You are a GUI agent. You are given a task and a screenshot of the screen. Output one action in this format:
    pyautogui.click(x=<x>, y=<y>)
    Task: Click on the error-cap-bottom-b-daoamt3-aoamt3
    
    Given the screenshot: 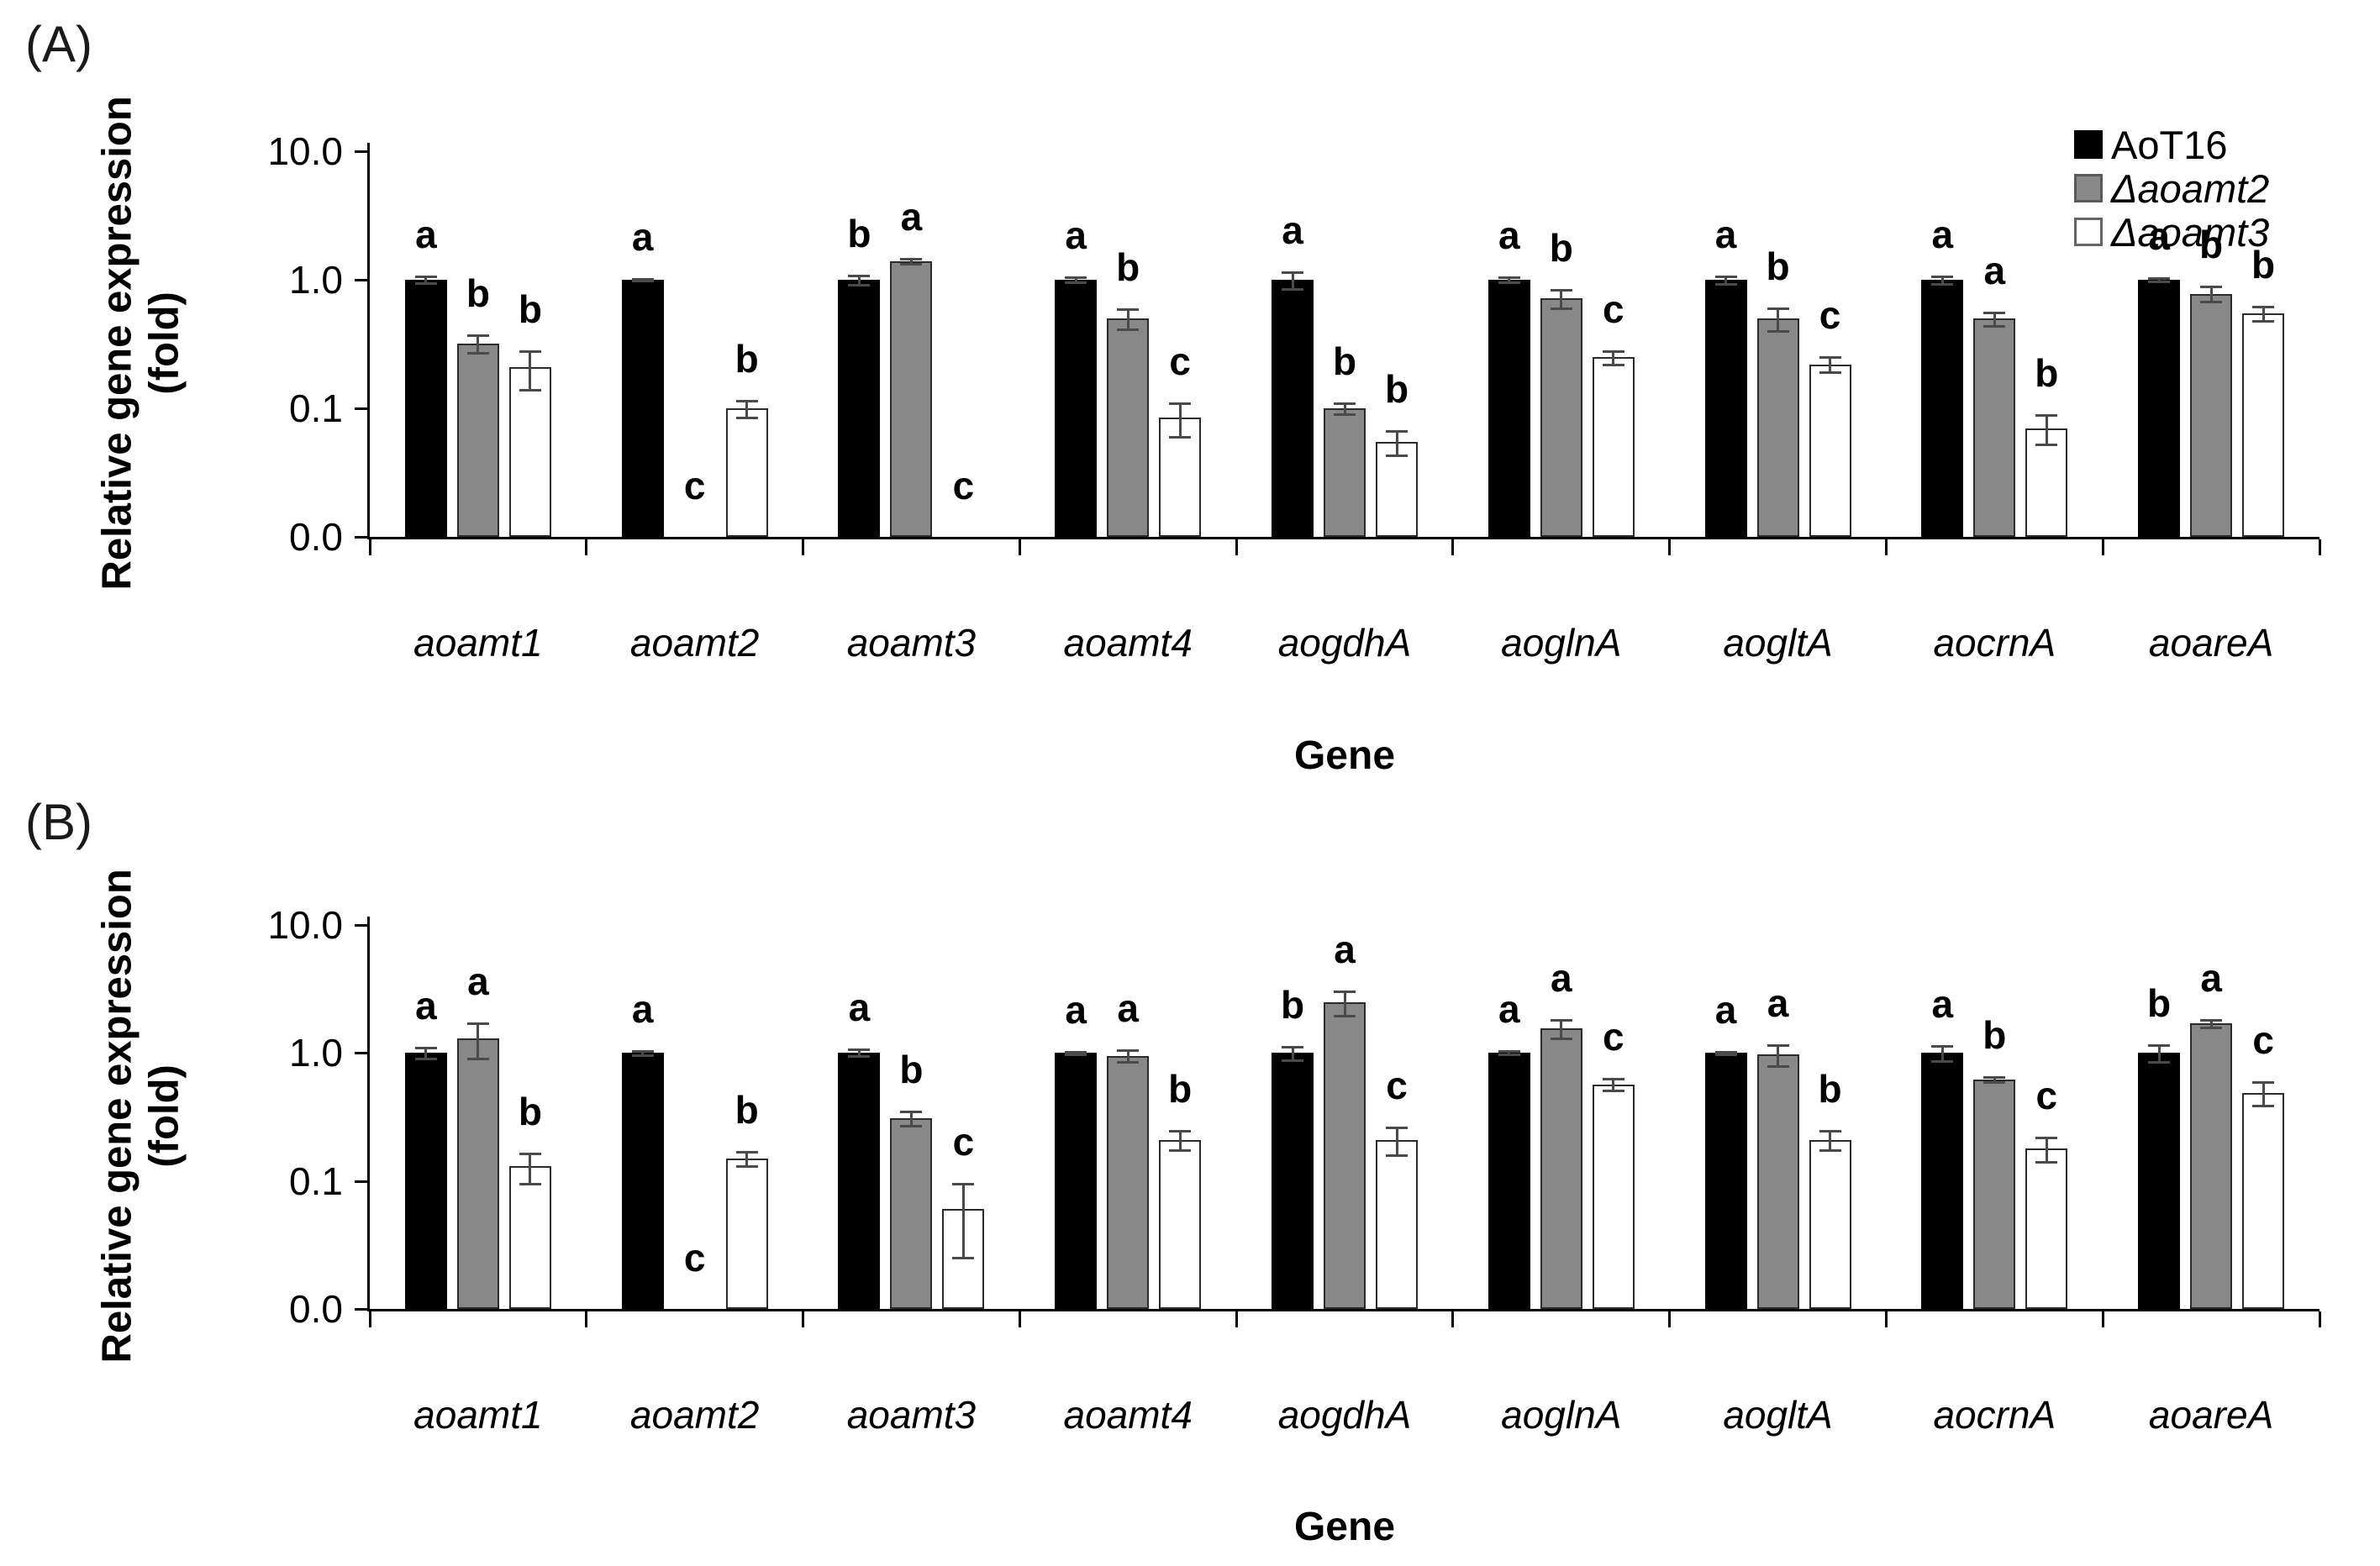 What is the action you would take?
    pyautogui.click(x=963, y=1258)
    